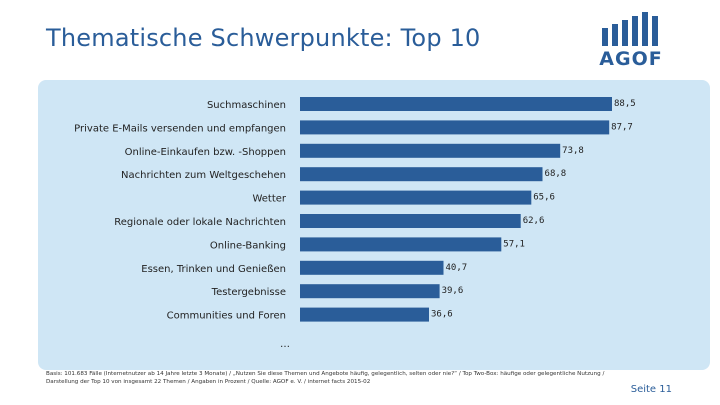 The width and height of the screenshot is (720, 405). Describe the element at coordinates (203, 175) in the screenshot. I see `category-label: Nachrichten zum Weltgeschehen` at that location.